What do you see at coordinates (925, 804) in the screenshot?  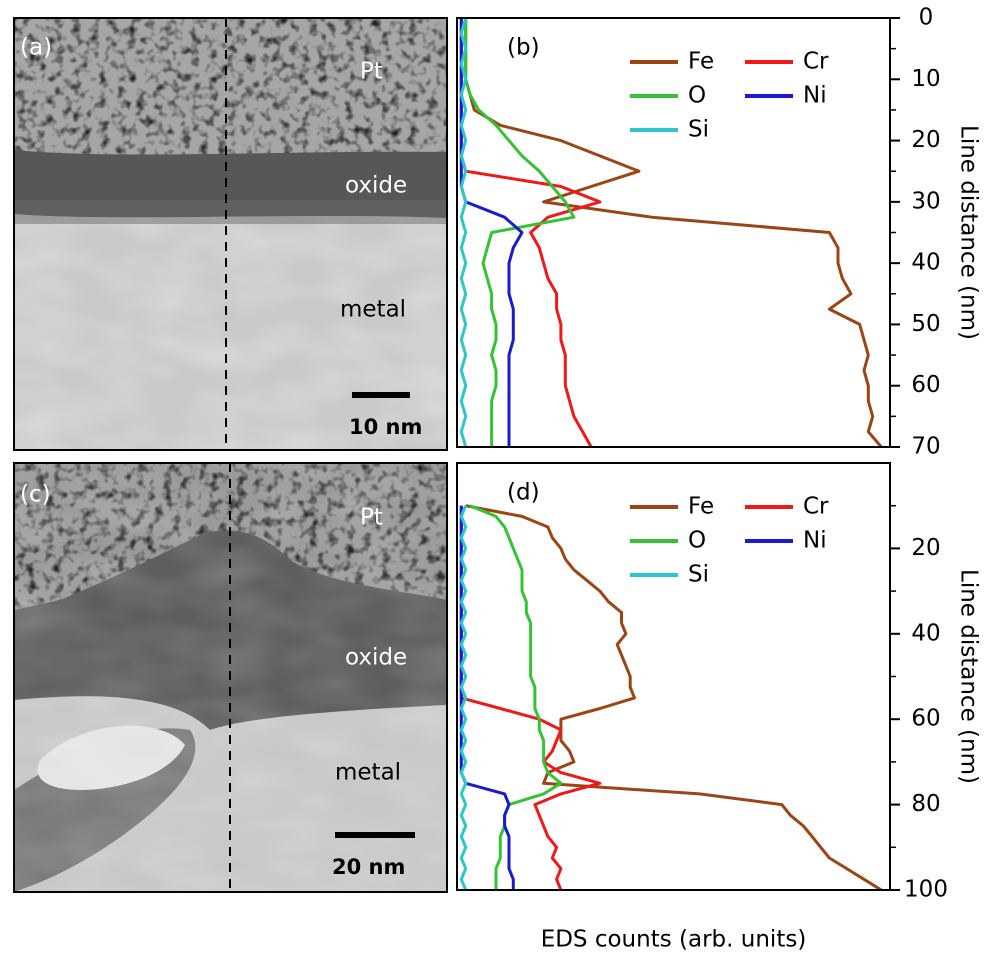 I see `y-tick-label: 80` at bounding box center [925, 804].